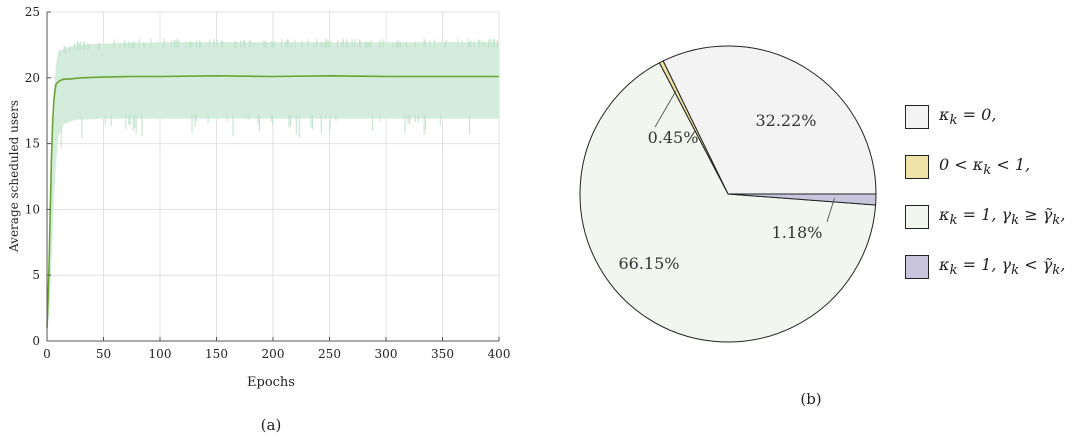 Image resolution: width=1083 pixels, height=446 pixels. I want to click on leader-partial, so click(665, 109).